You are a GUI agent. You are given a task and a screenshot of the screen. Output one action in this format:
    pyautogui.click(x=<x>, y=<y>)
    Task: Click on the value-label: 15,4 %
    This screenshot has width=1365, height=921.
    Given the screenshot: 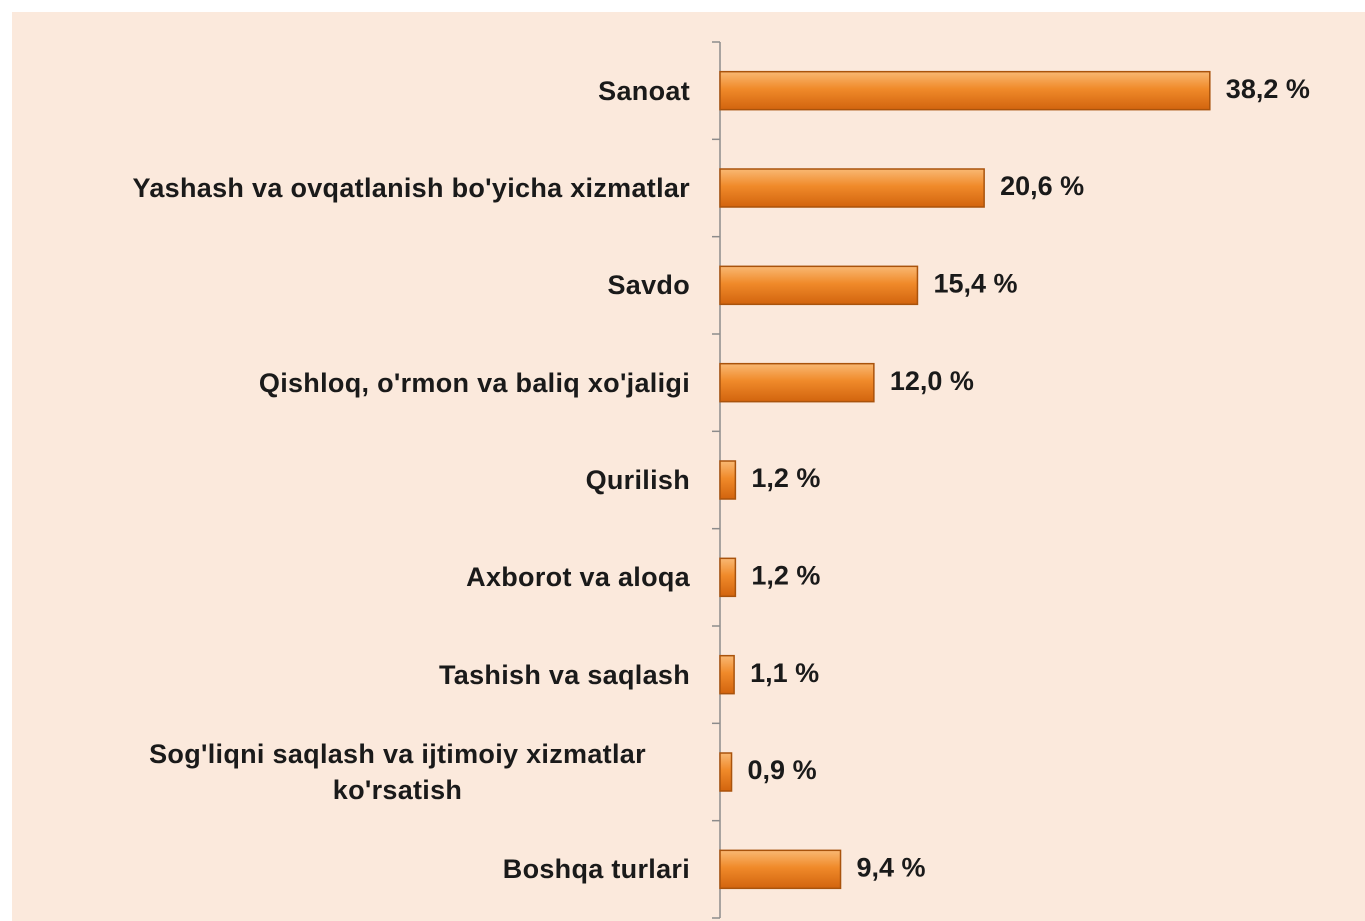 What is the action you would take?
    pyautogui.click(x=975, y=283)
    